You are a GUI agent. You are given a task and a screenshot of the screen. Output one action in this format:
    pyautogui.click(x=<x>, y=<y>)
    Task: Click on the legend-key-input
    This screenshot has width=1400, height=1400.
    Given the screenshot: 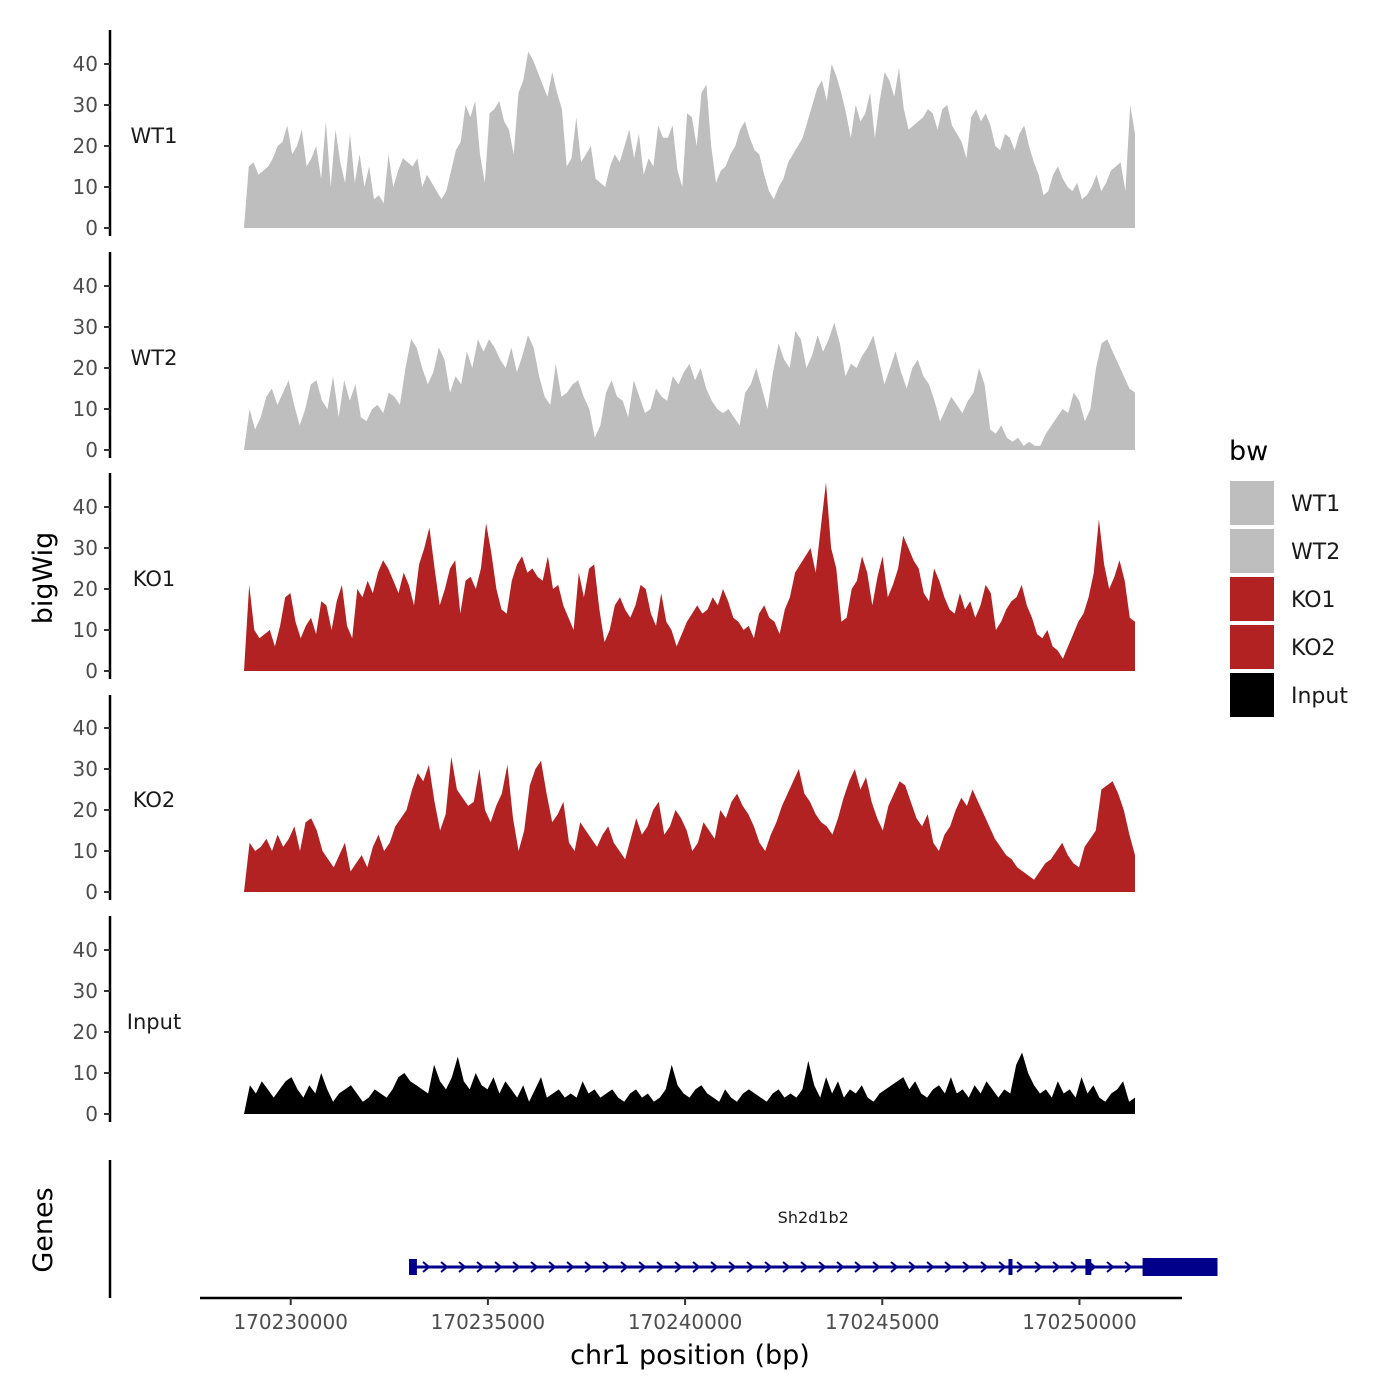 What is the action you would take?
    pyautogui.click(x=1252, y=695)
    